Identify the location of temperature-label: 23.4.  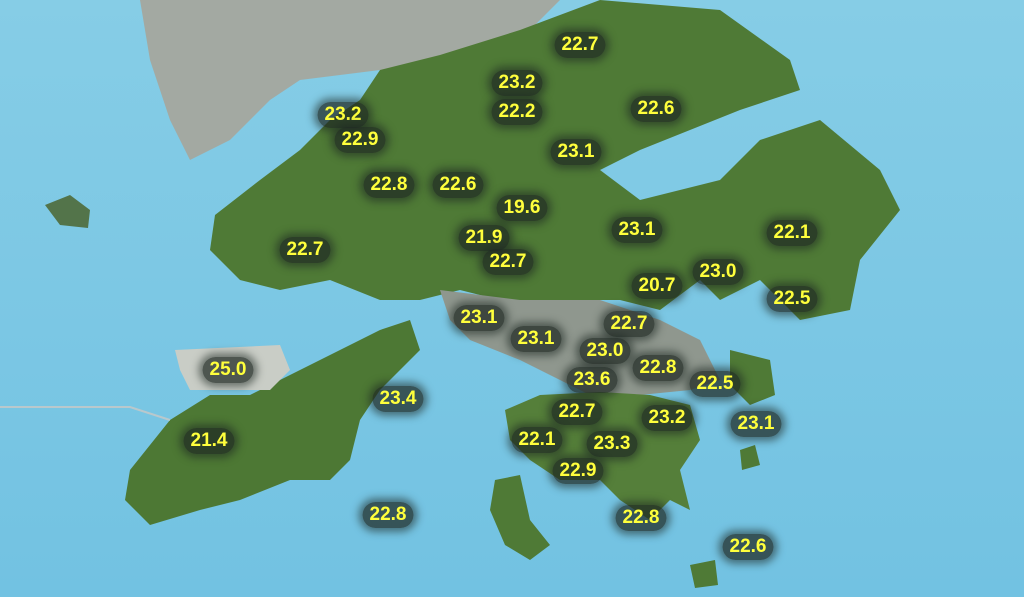
(398, 399).